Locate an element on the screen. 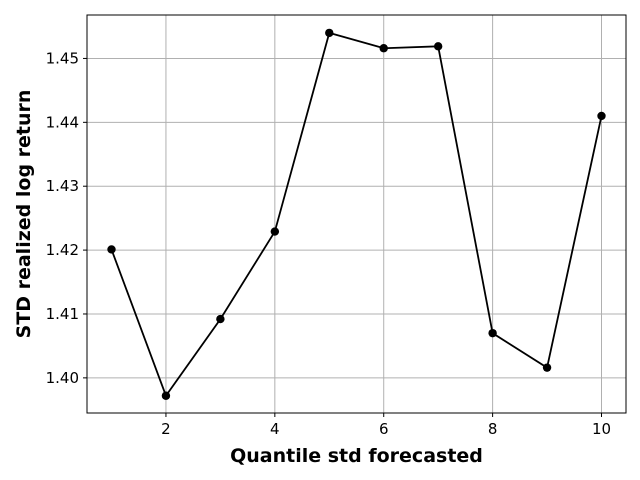  y-tick-label: 1.41 is located at coordinates (62, 314).